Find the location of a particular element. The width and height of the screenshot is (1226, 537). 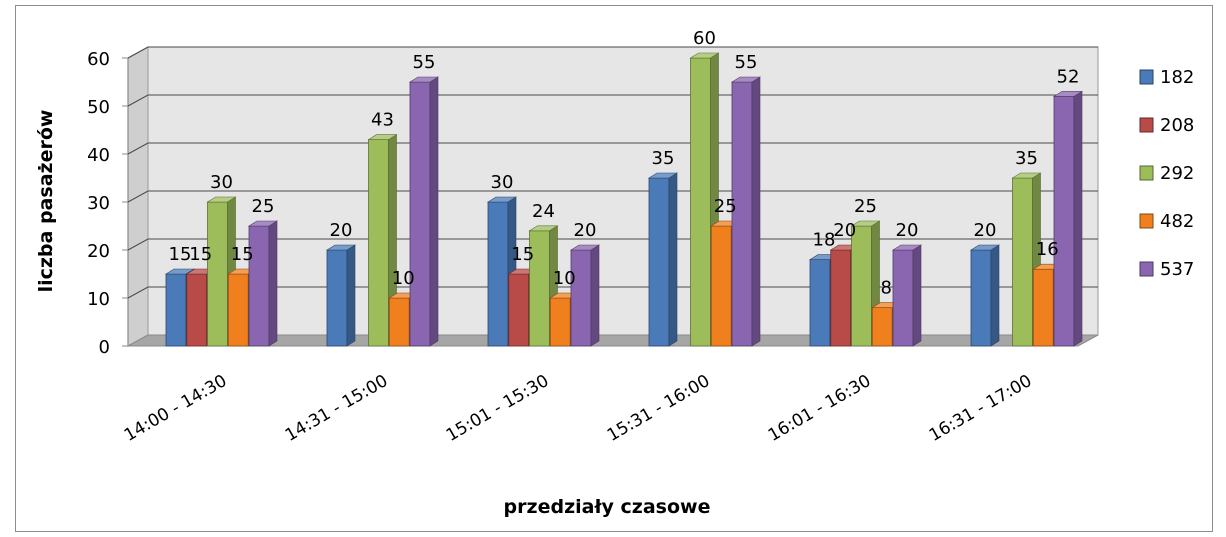

y-tick-label: 0 is located at coordinates (104, 347).